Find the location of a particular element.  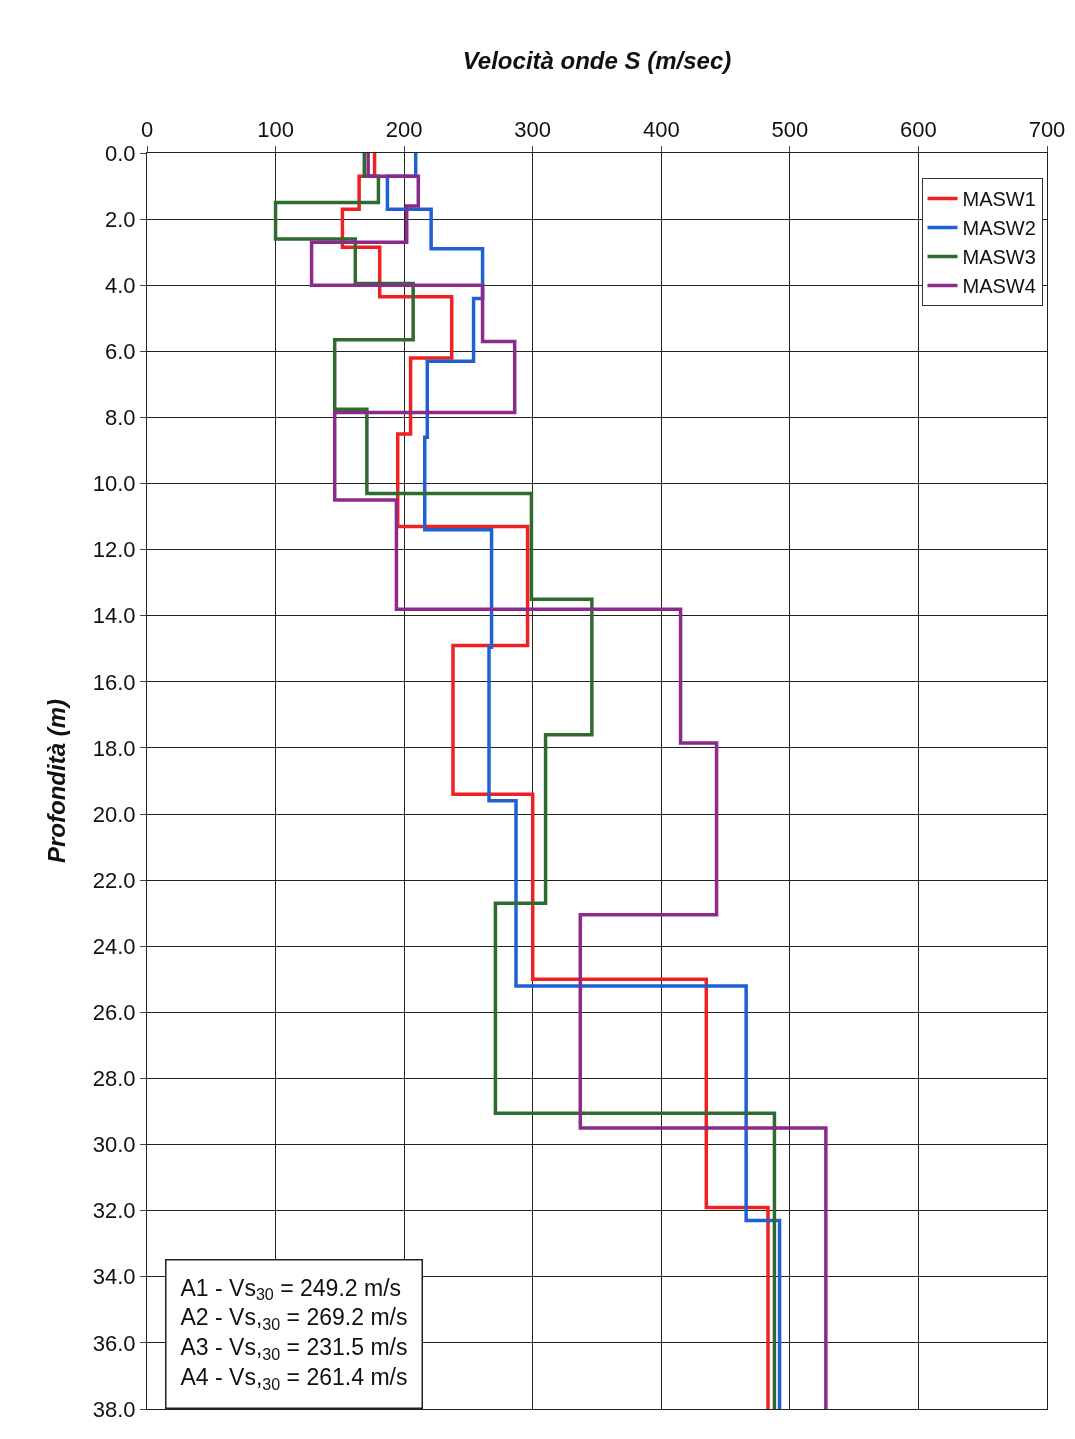

x-tick-label: 500 is located at coordinates (790, 130).